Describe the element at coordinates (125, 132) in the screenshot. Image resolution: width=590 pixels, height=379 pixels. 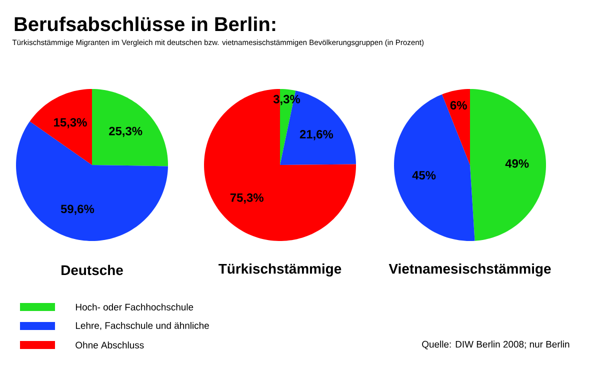
I see `data-label: 25,3%` at that location.